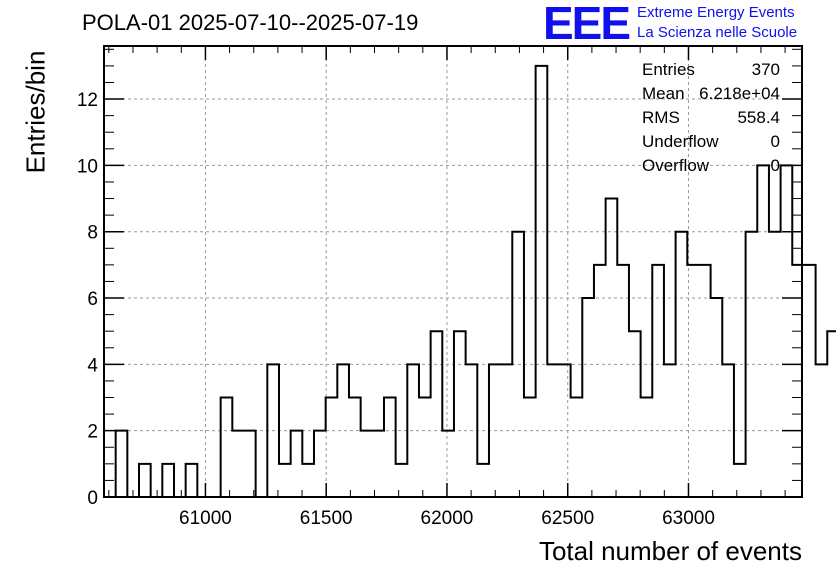 The width and height of the screenshot is (836, 572). I want to click on y-axis-label: Entries/bin, so click(35, 112).